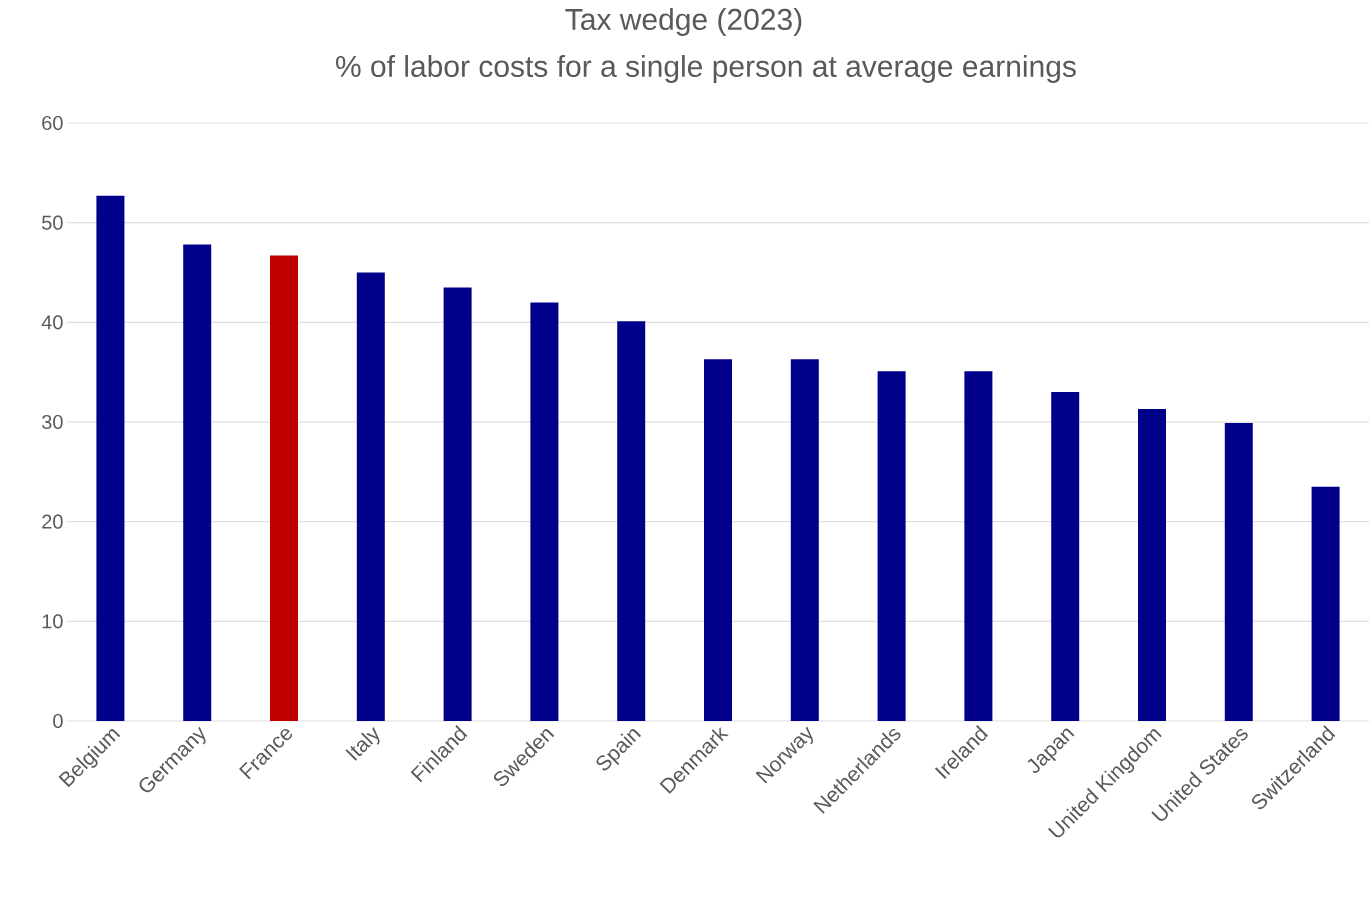 This screenshot has height=905, width=1369. Describe the element at coordinates (362, 744) in the screenshot. I see `x-tick-label: Italy` at that location.